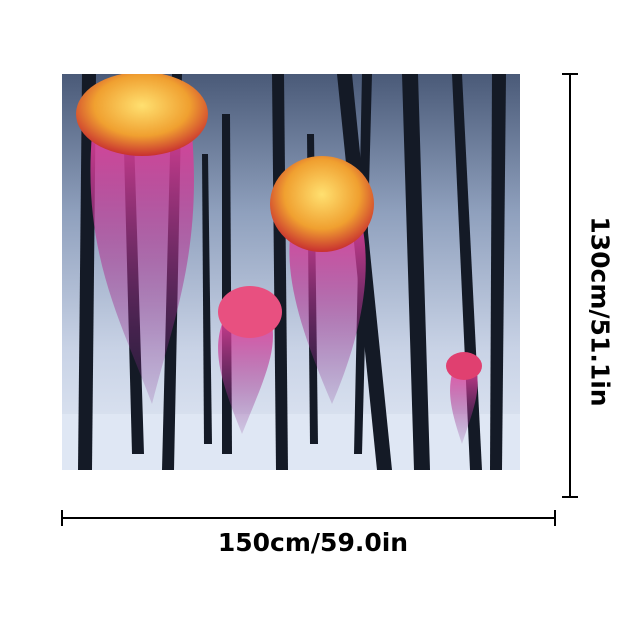  What do you see at coordinates (62, 518) in the screenshot?
I see `width-arrow-left` at bounding box center [62, 518].